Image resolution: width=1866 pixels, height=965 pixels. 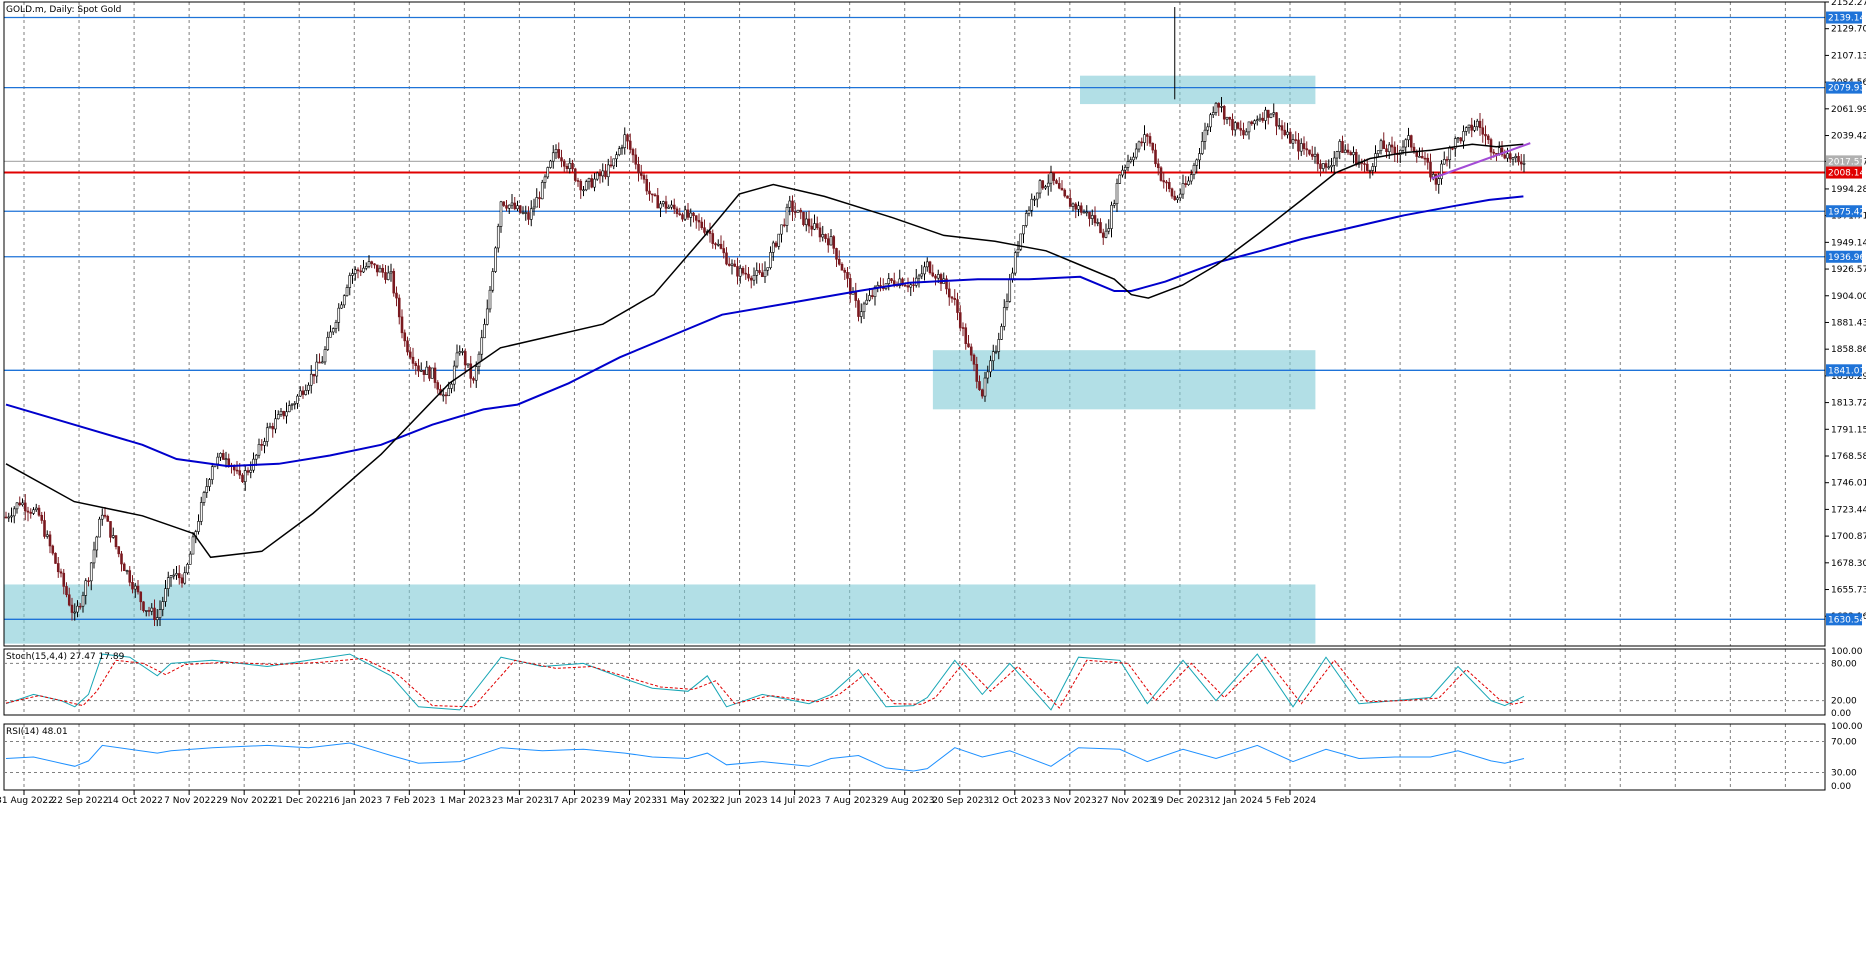 What do you see at coordinates (1841, 714) in the screenshot?
I see `stoch-axis-label: 0.00` at bounding box center [1841, 714].